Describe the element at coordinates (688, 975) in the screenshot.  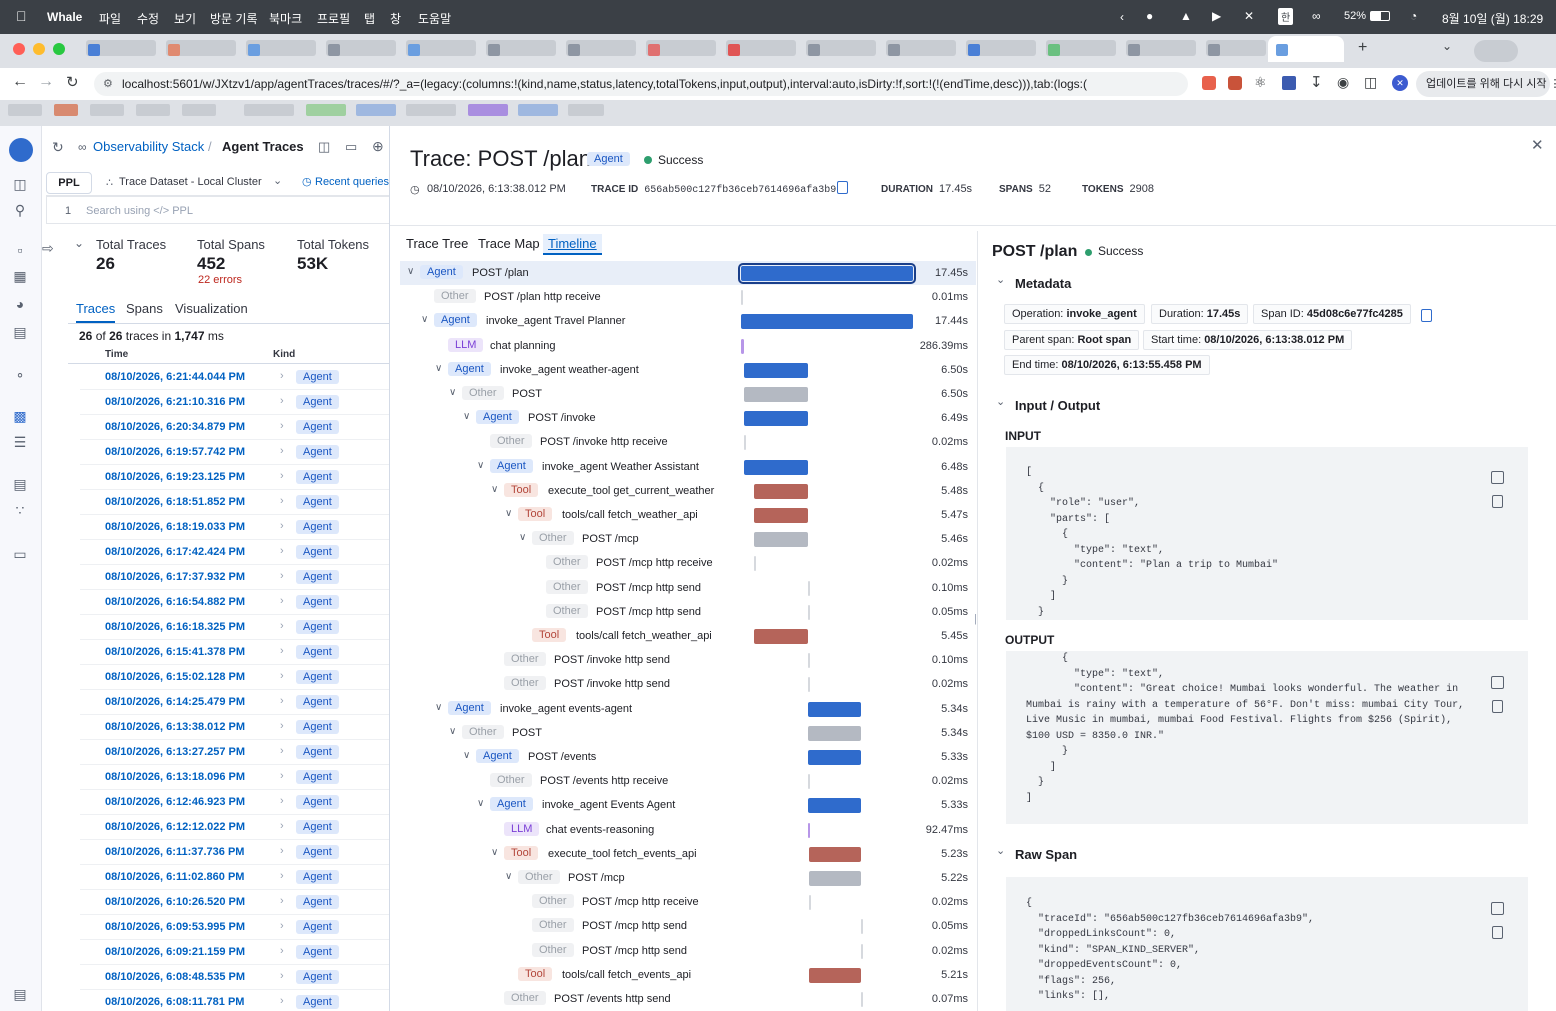
I see `timeline-span-row: Tool tools/call fetch_events_api 5.21s` at that location.